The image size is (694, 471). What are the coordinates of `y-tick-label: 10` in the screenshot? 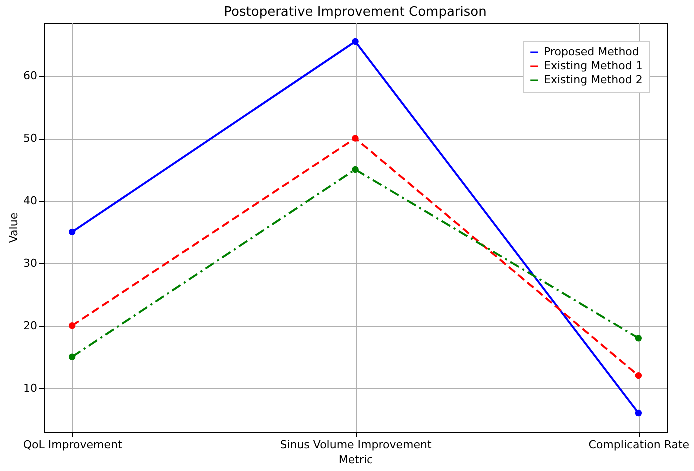 It's located at (31, 388).